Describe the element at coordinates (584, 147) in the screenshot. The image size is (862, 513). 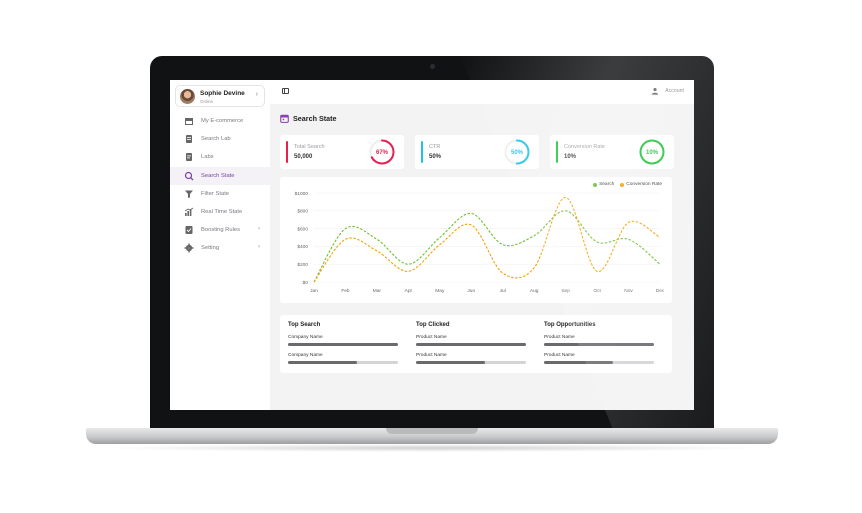
I see `stat-label: Conversion Rate` at that location.